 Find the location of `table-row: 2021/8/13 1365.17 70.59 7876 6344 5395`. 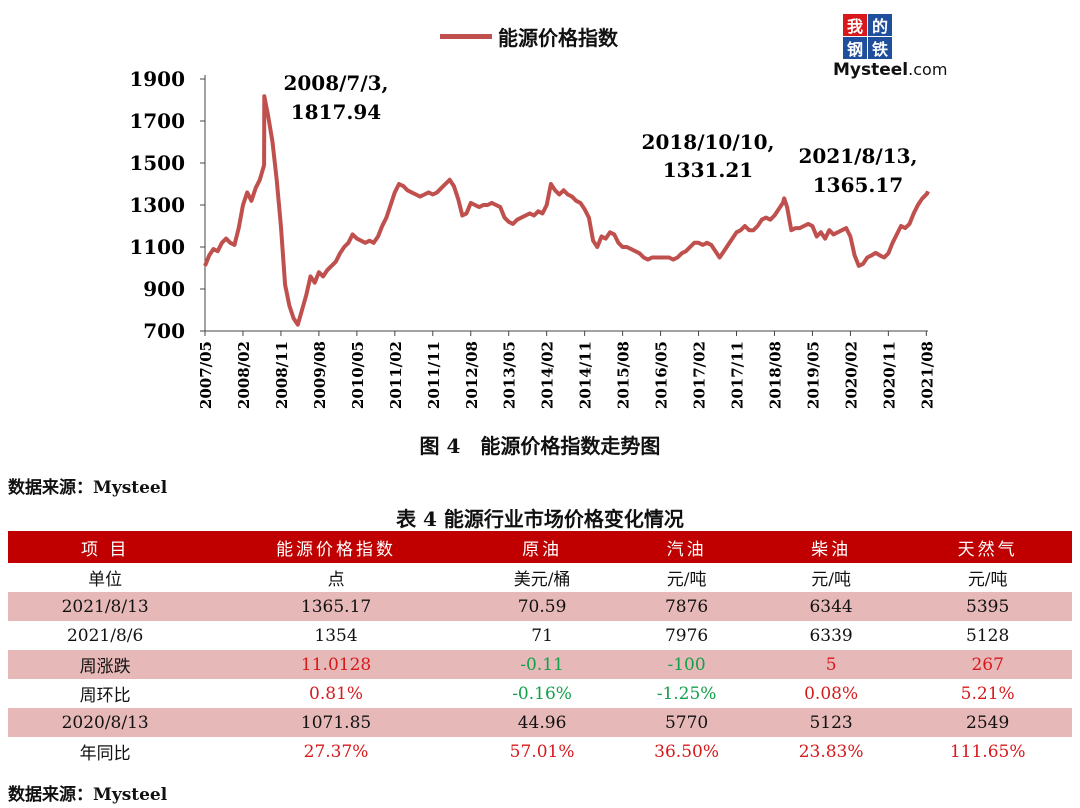

table-row: 2021/8/13 1365.17 70.59 7876 6344 5395 is located at coordinates (540, 606).